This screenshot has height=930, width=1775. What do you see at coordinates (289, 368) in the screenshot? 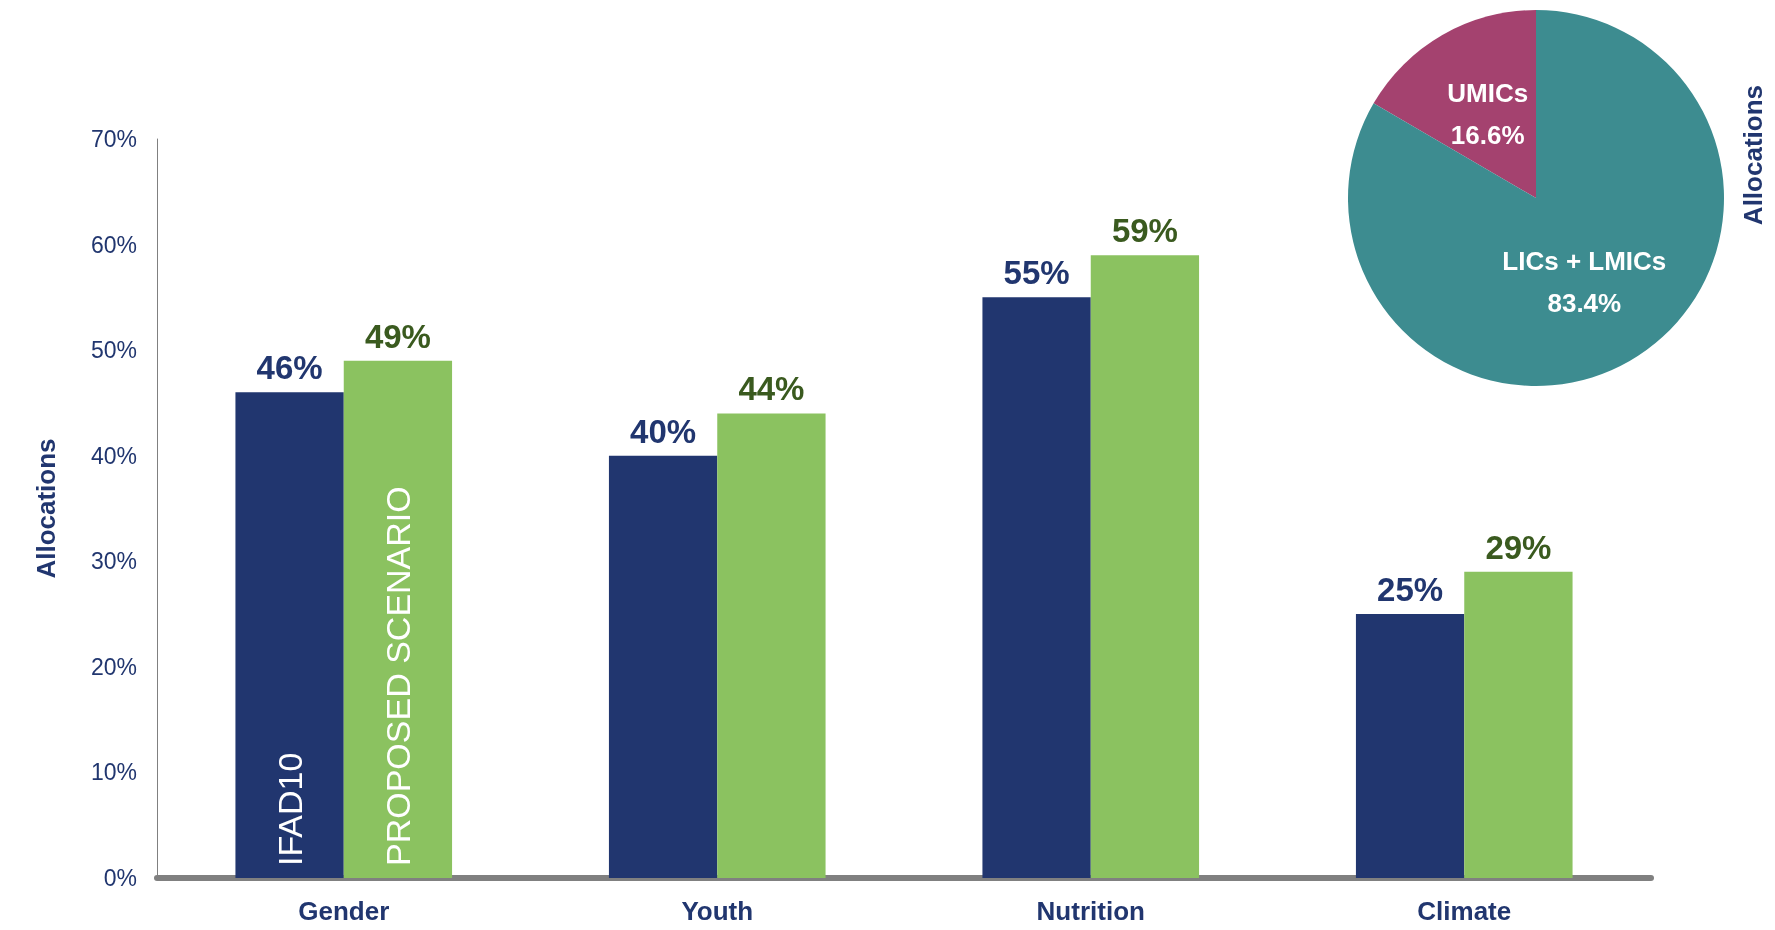
I see `data-label: 46%` at bounding box center [289, 368].